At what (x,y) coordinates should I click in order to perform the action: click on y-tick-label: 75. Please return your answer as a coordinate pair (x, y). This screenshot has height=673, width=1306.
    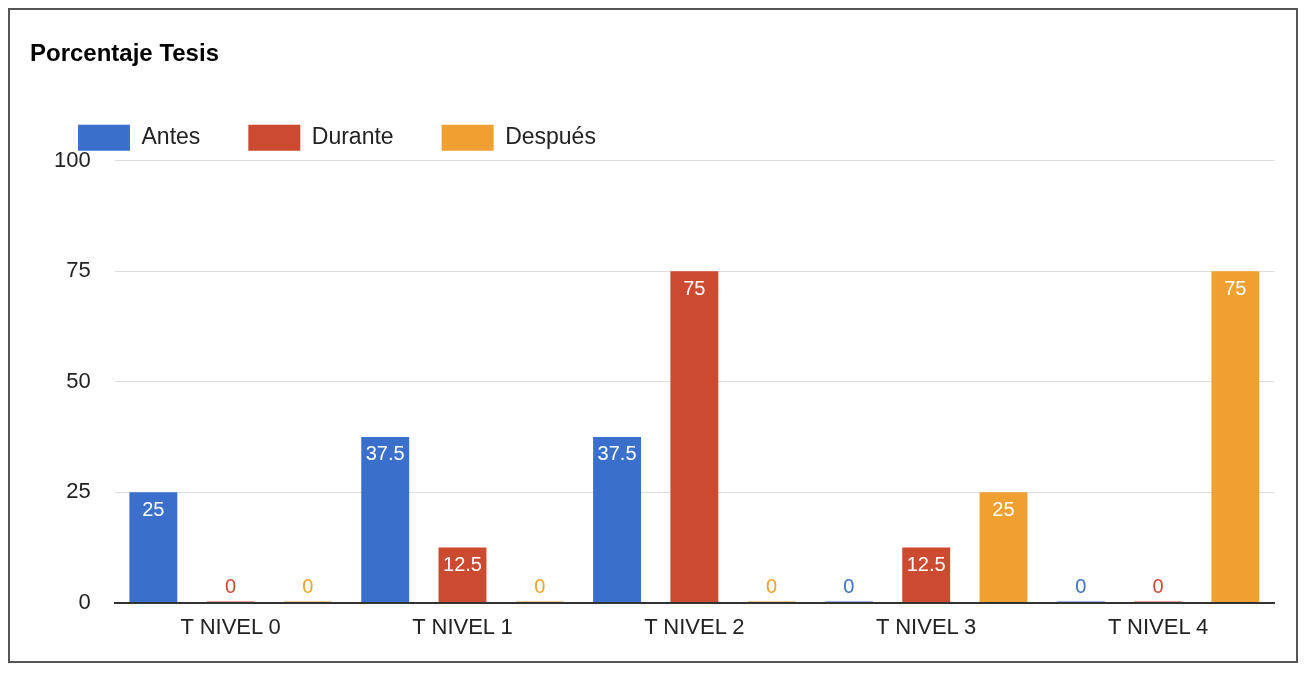
    Looking at the image, I should click on (78, 270).